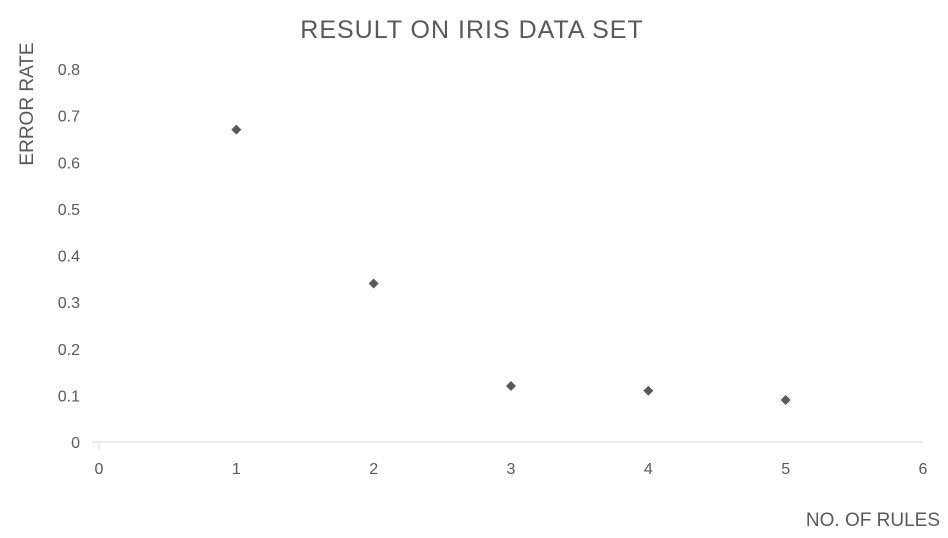  What do you see at coordinates (69, 350) in the screenshot?
I see `y-tick-label: 0.2` at bounding box center [69, 350].